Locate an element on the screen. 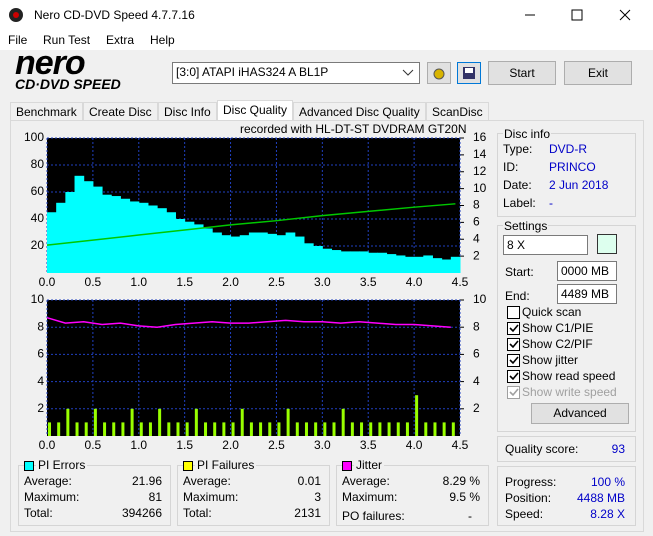  tab: ScanDisc is located at coordinates (457, 111).